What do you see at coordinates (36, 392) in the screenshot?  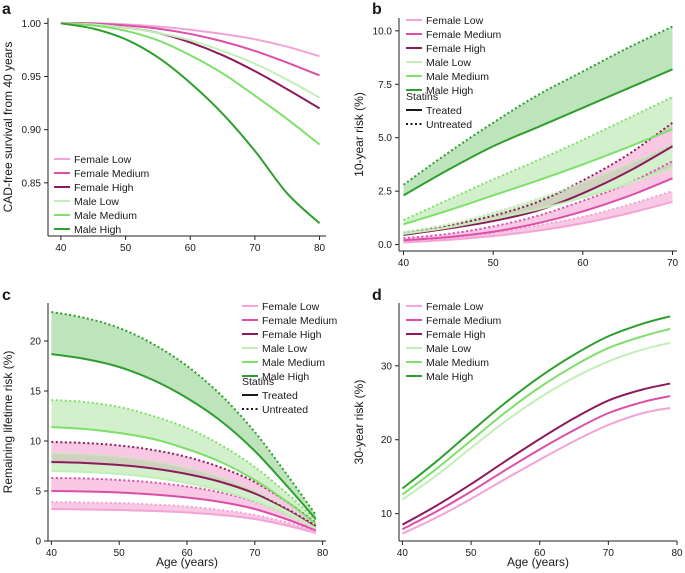 I see `y-tick-label: 15` at bounding box center [36, 392].